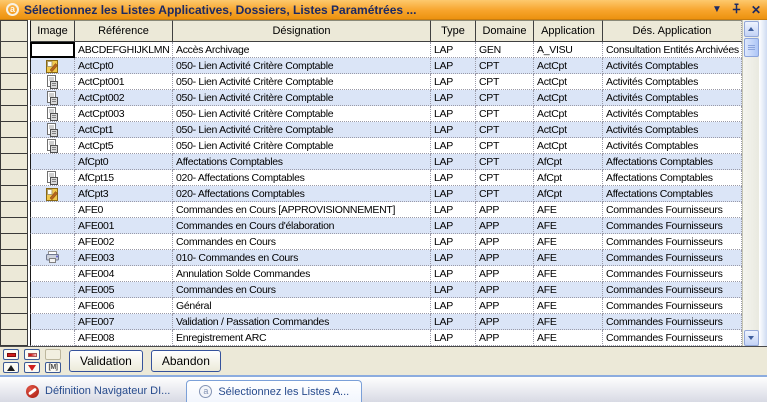  What do you see at coordinates (751, 337) in the screenshot?
I see `scroll-down-icon` at bounding box center [751, 337].